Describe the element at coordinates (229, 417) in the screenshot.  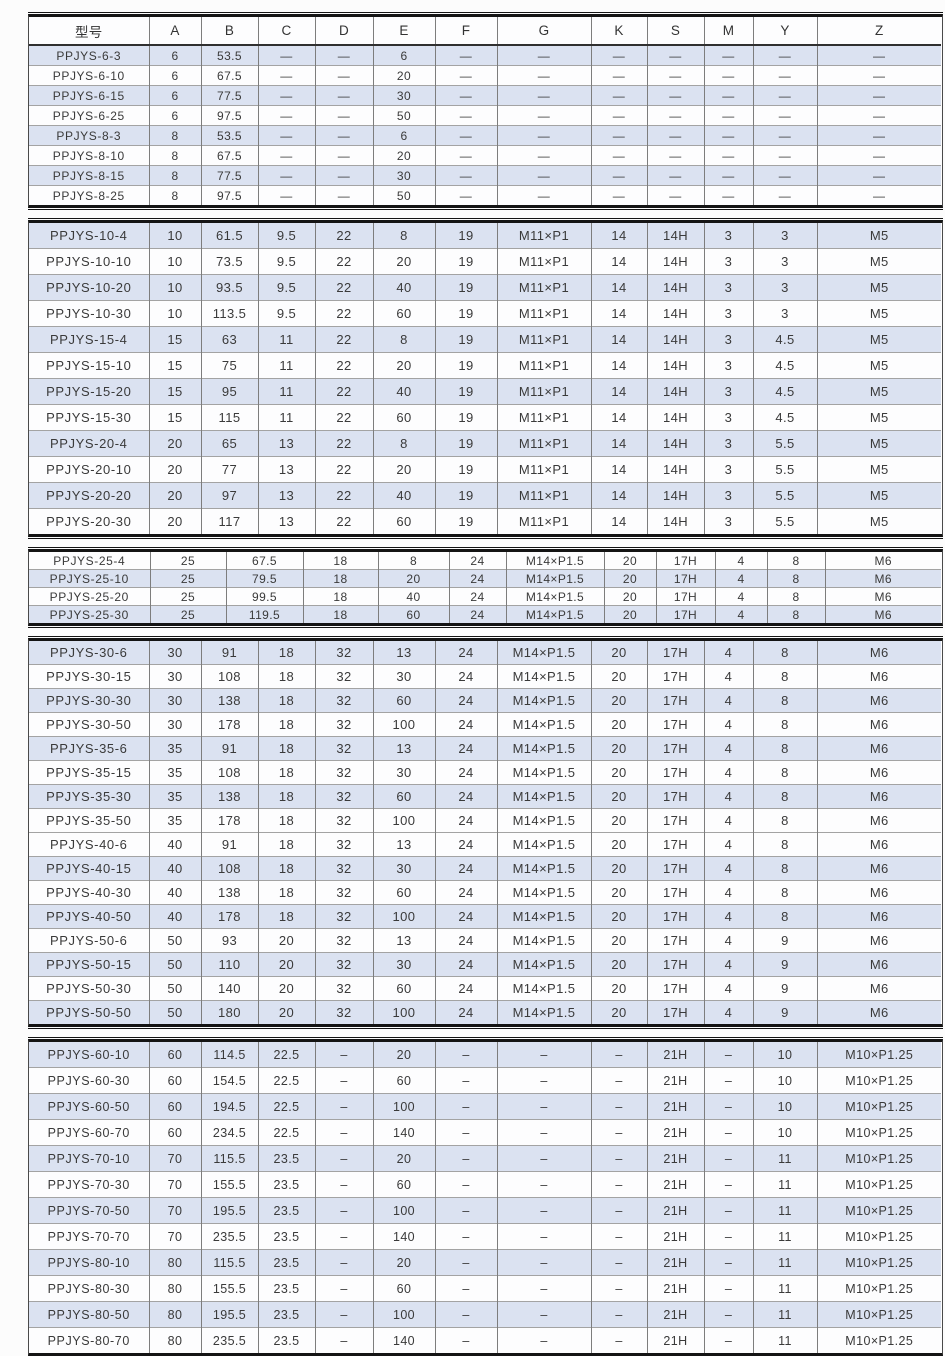
I see `table-cell: 115` at that location.